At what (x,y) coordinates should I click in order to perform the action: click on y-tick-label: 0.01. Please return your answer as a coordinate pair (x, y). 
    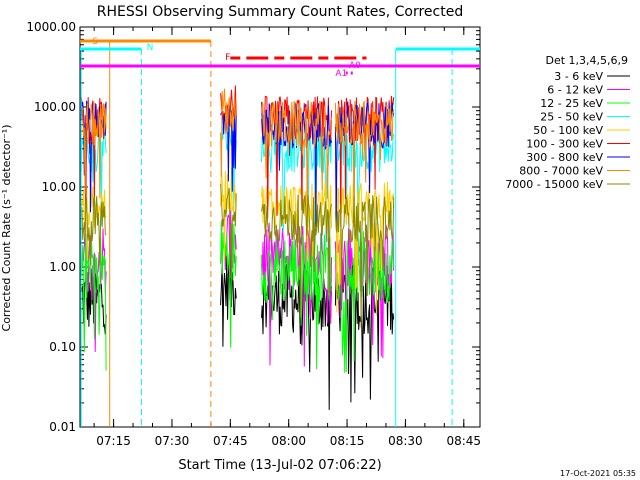
    Looking at the image, I should click on (62, 427).